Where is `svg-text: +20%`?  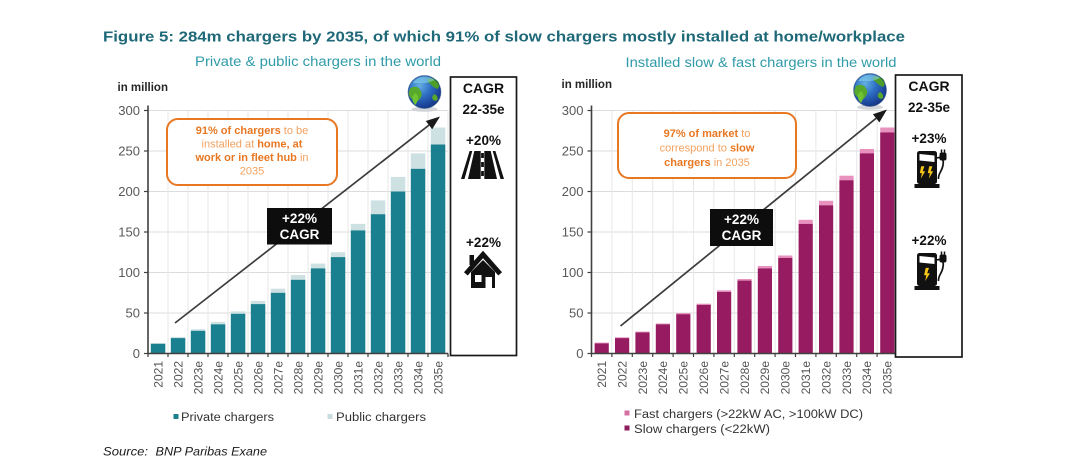 svg-text: +20% is located at coordinates (483, 140).